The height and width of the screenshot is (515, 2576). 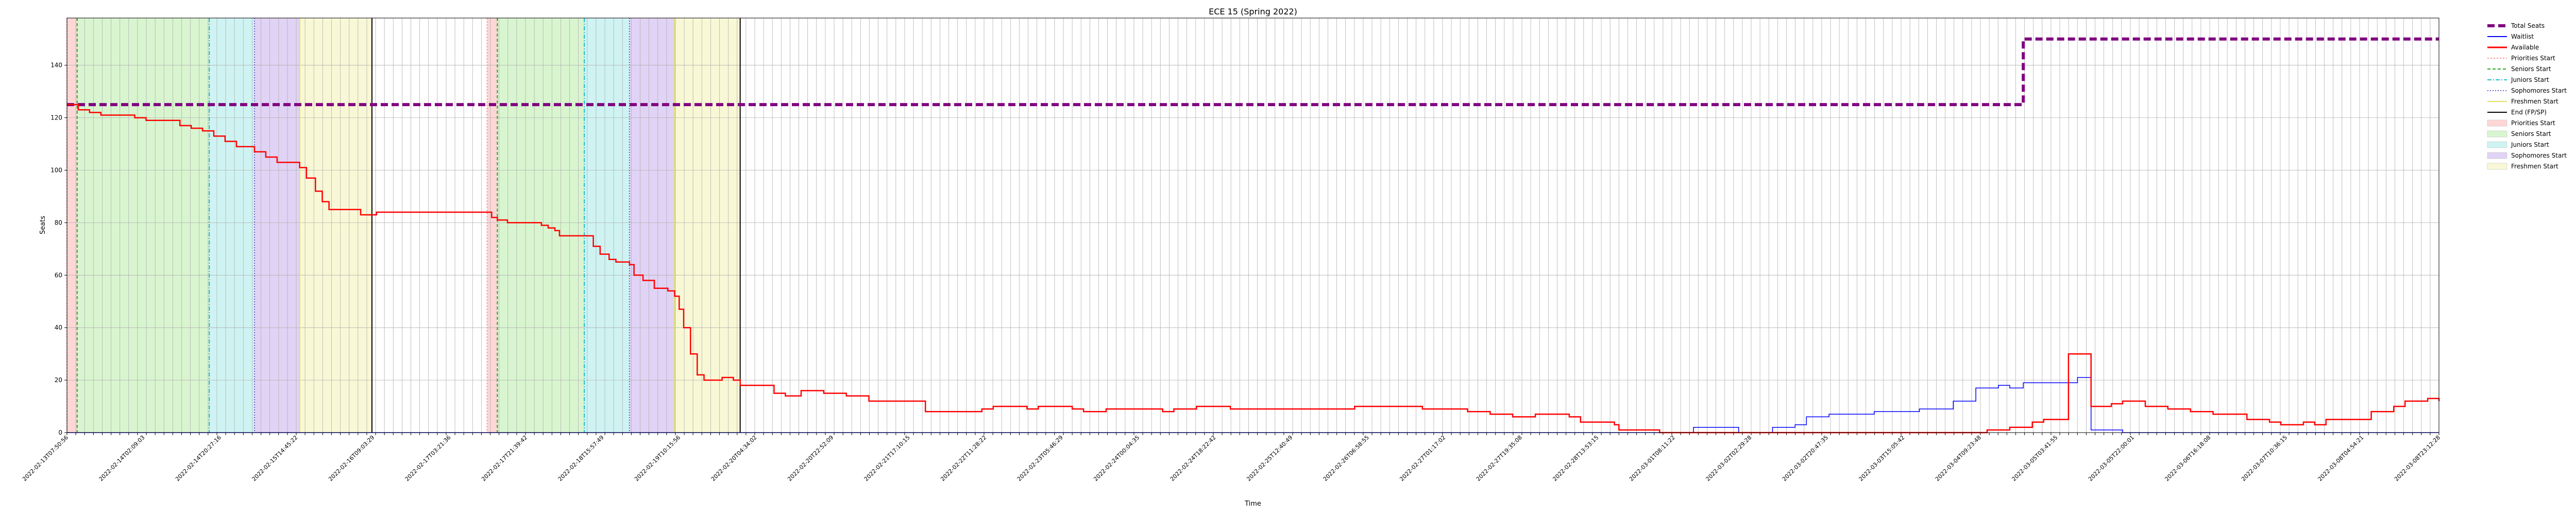 What do you see at coordinates (60, 432) in the screenshot?
I see `y-tick-label: 0` at bounding box center [60, 432].